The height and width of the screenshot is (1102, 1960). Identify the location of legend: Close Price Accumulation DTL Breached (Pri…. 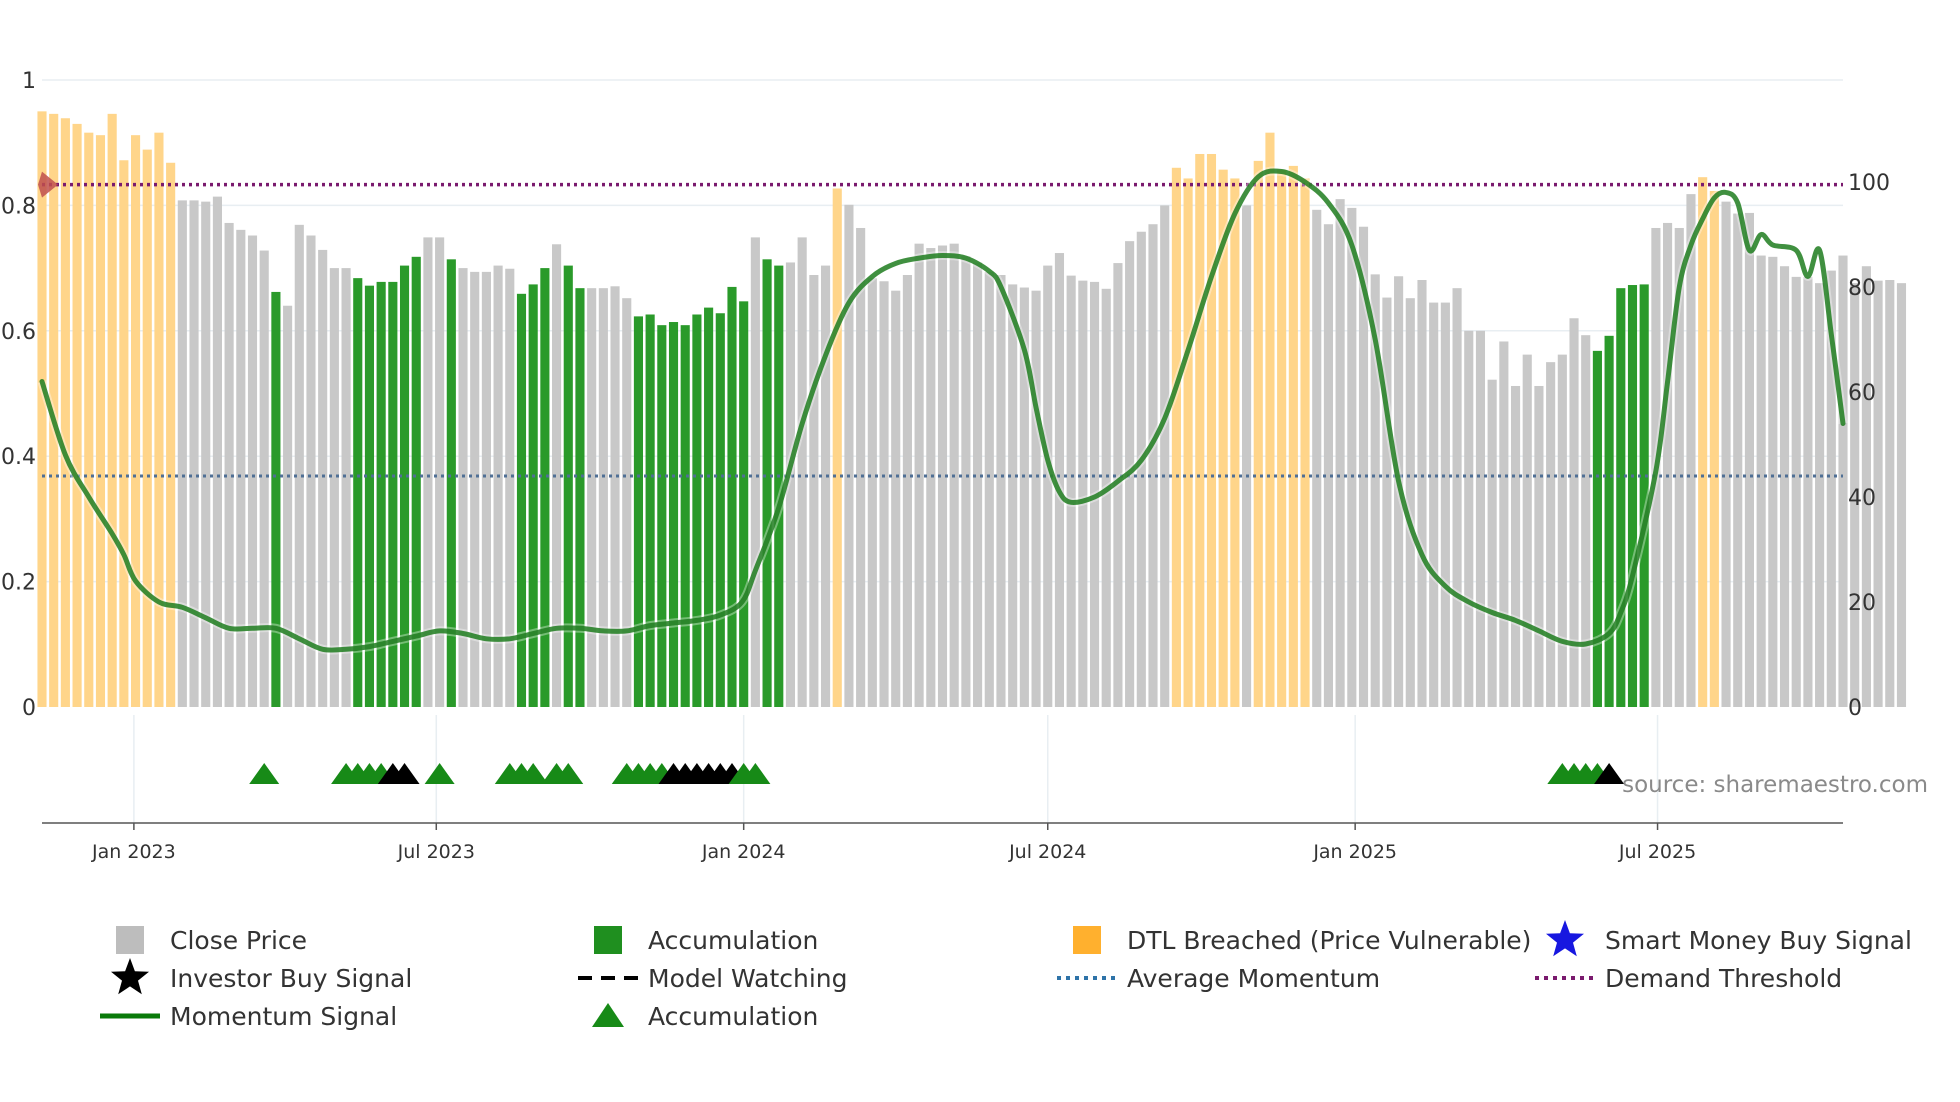
(1006, 975).